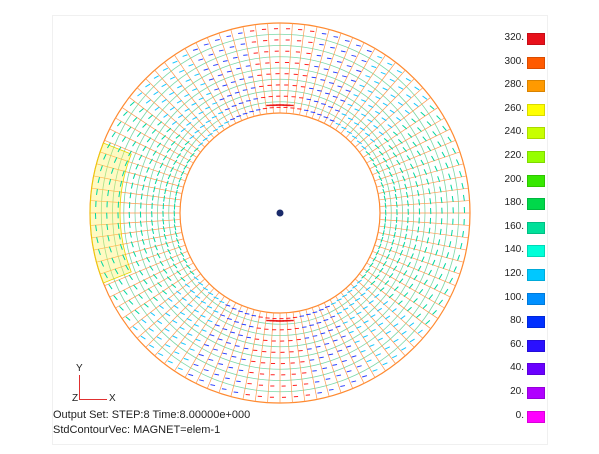  What do you see at coordinates (514, 179) in the screenshot?
I see `legend-label: 200.` at bounding box center [514, 179].